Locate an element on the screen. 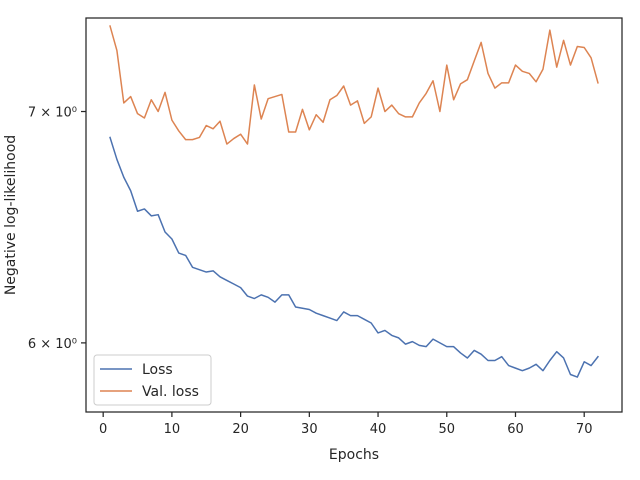  y-axis: 6 × 10⁰ 7 × 10⁰ is located at coordinates (57, 229).